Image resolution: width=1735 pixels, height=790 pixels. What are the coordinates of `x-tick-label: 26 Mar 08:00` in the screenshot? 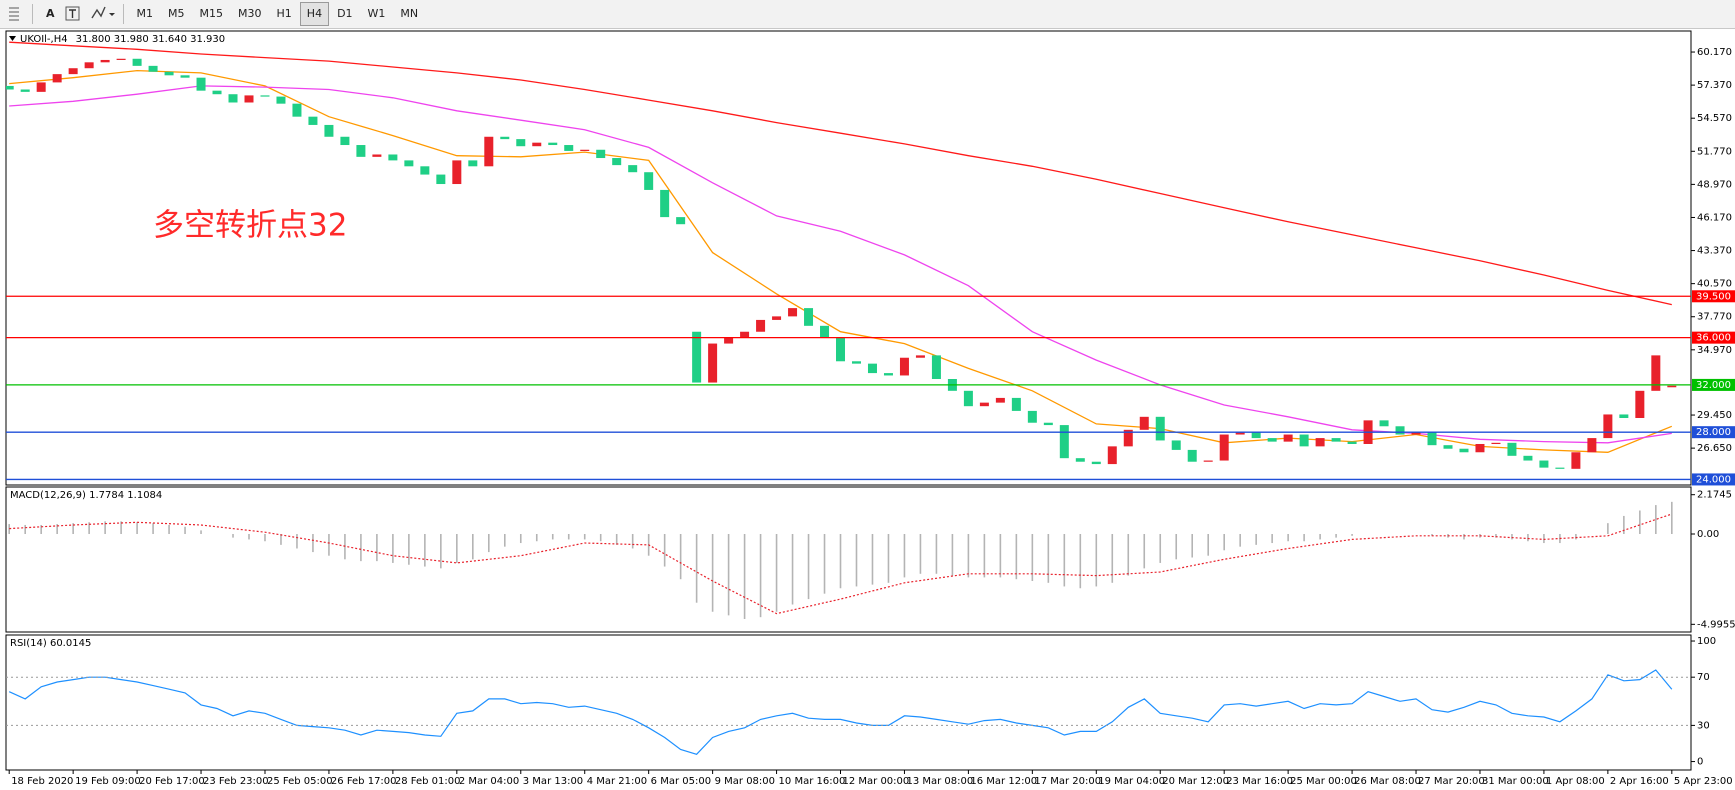 It's located at (1387, 781).